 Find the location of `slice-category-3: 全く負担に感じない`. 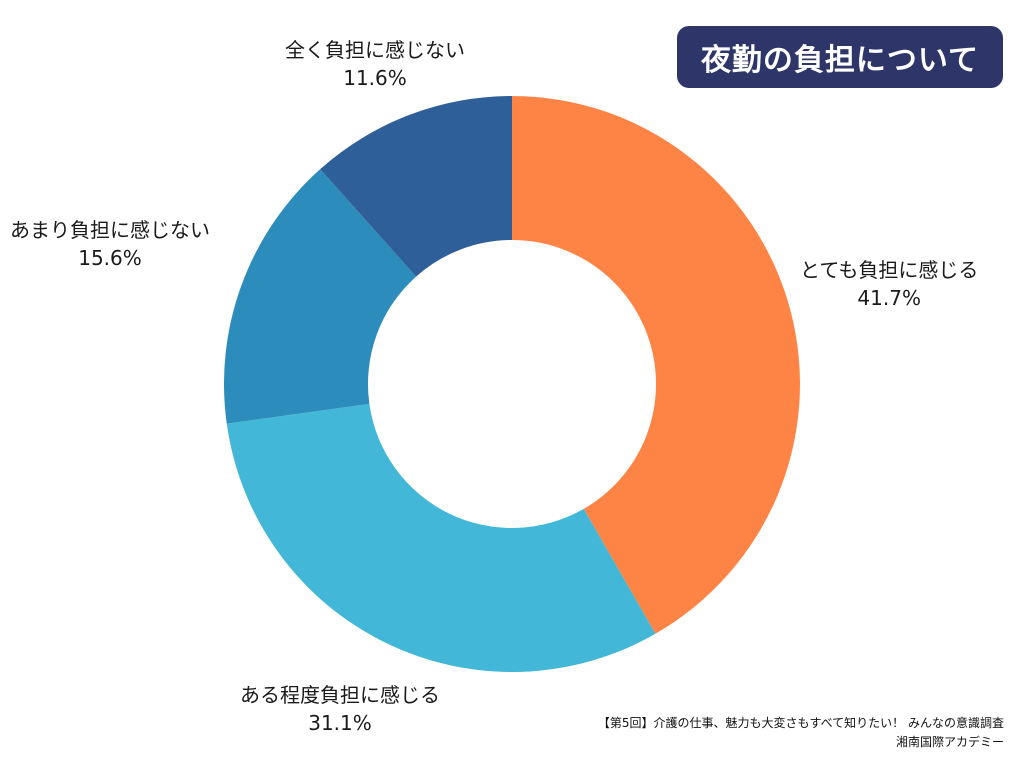

slice-category-3: 全く負担に感じない is located at coordinates (375, 50).